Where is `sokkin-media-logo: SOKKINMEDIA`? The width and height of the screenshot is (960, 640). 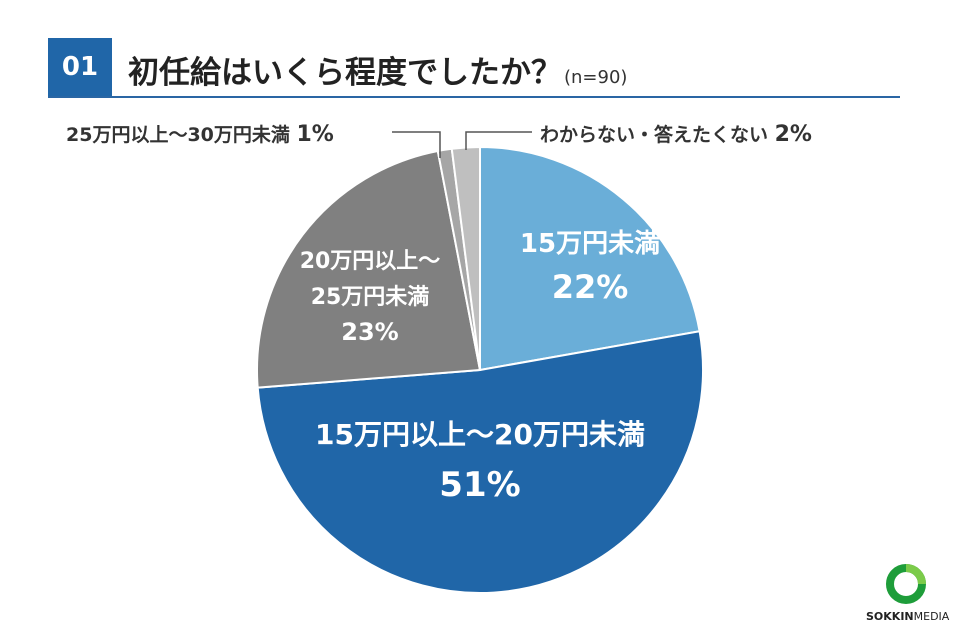
sokkin-media-logo: SOKKINMEDIA is located at coordinates (907, 595).